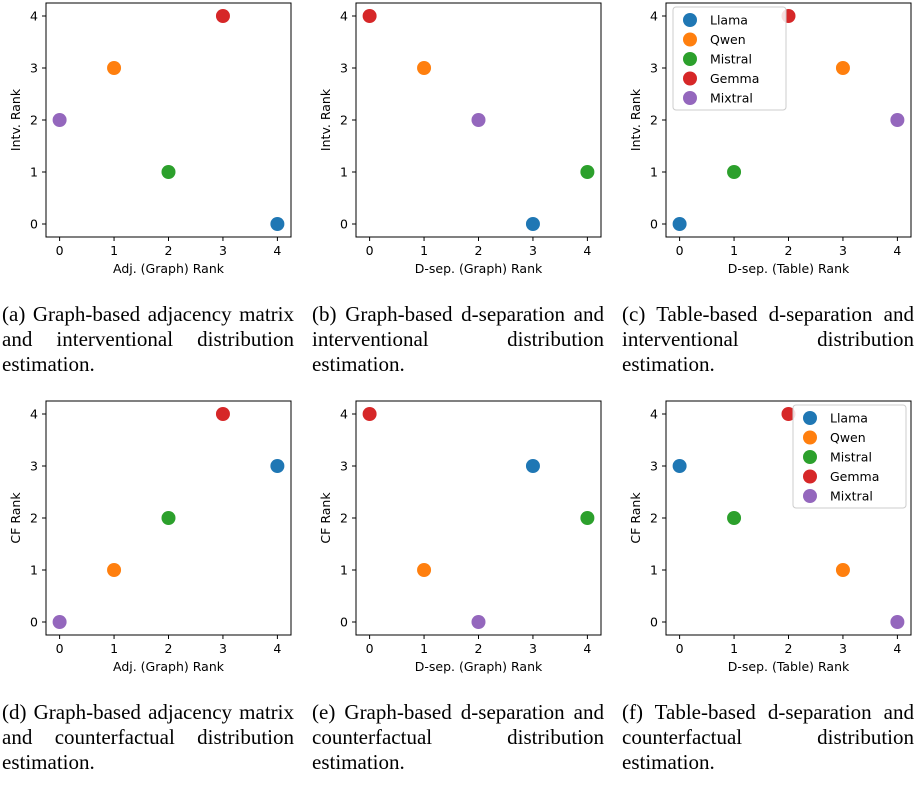 Image resolution: width=920 pixels, height=788 pixels. I want to click on x-axis-label: D-sep. (Table) Rank, so click(789, 666).